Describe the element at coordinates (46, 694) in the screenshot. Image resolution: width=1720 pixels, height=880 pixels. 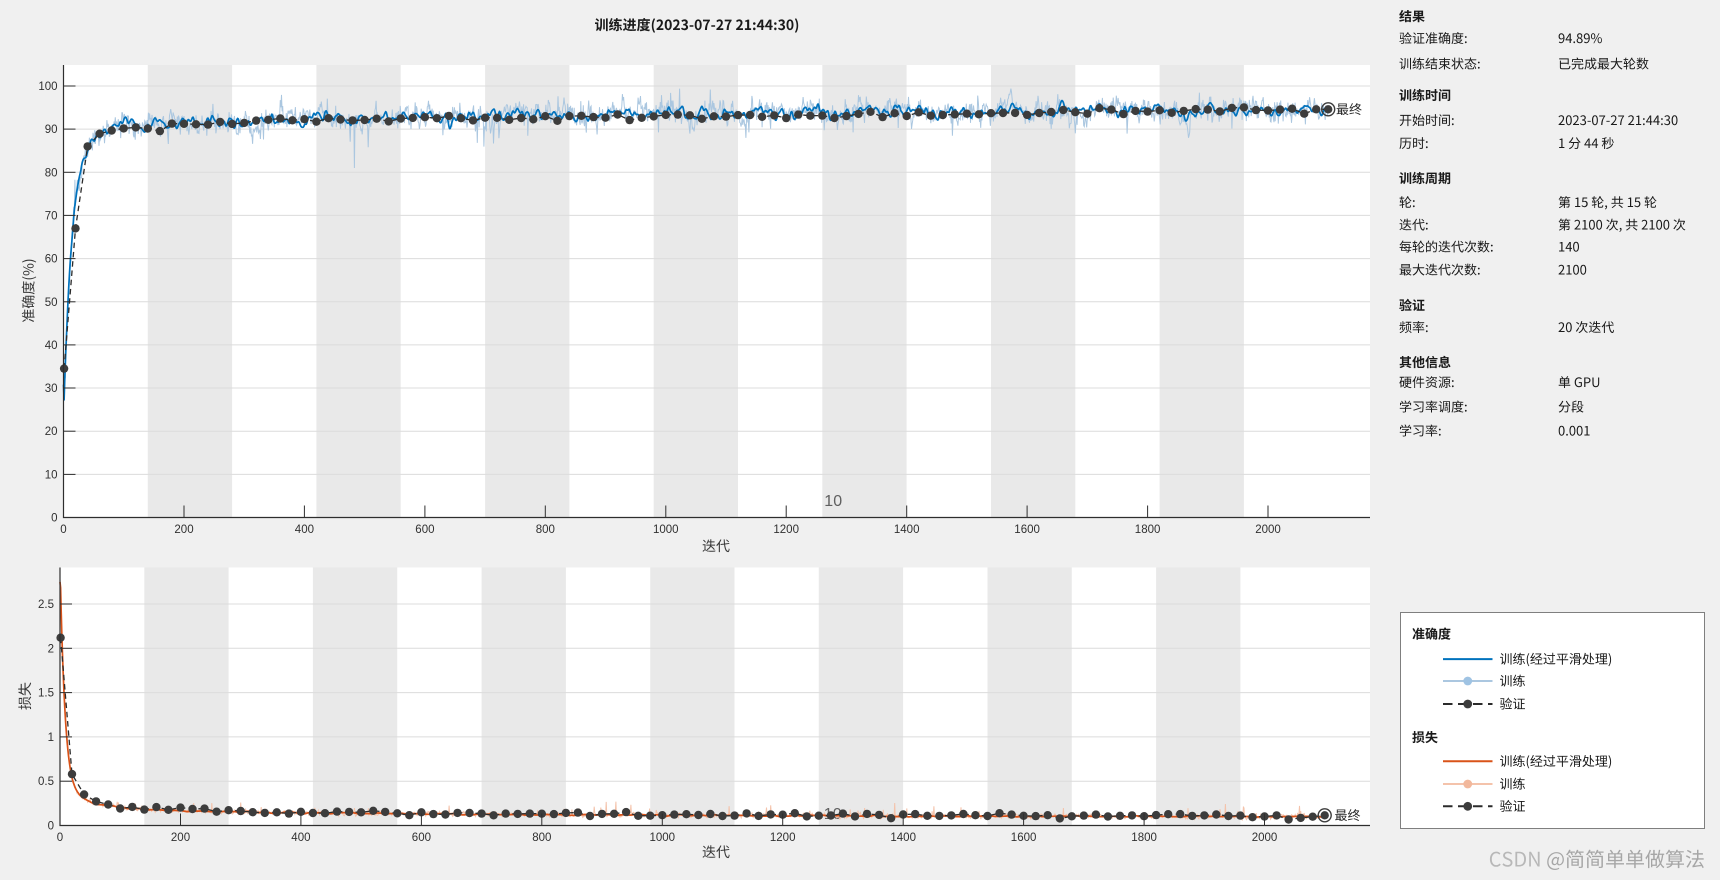
I see `svg-text: 1.5` at that location.